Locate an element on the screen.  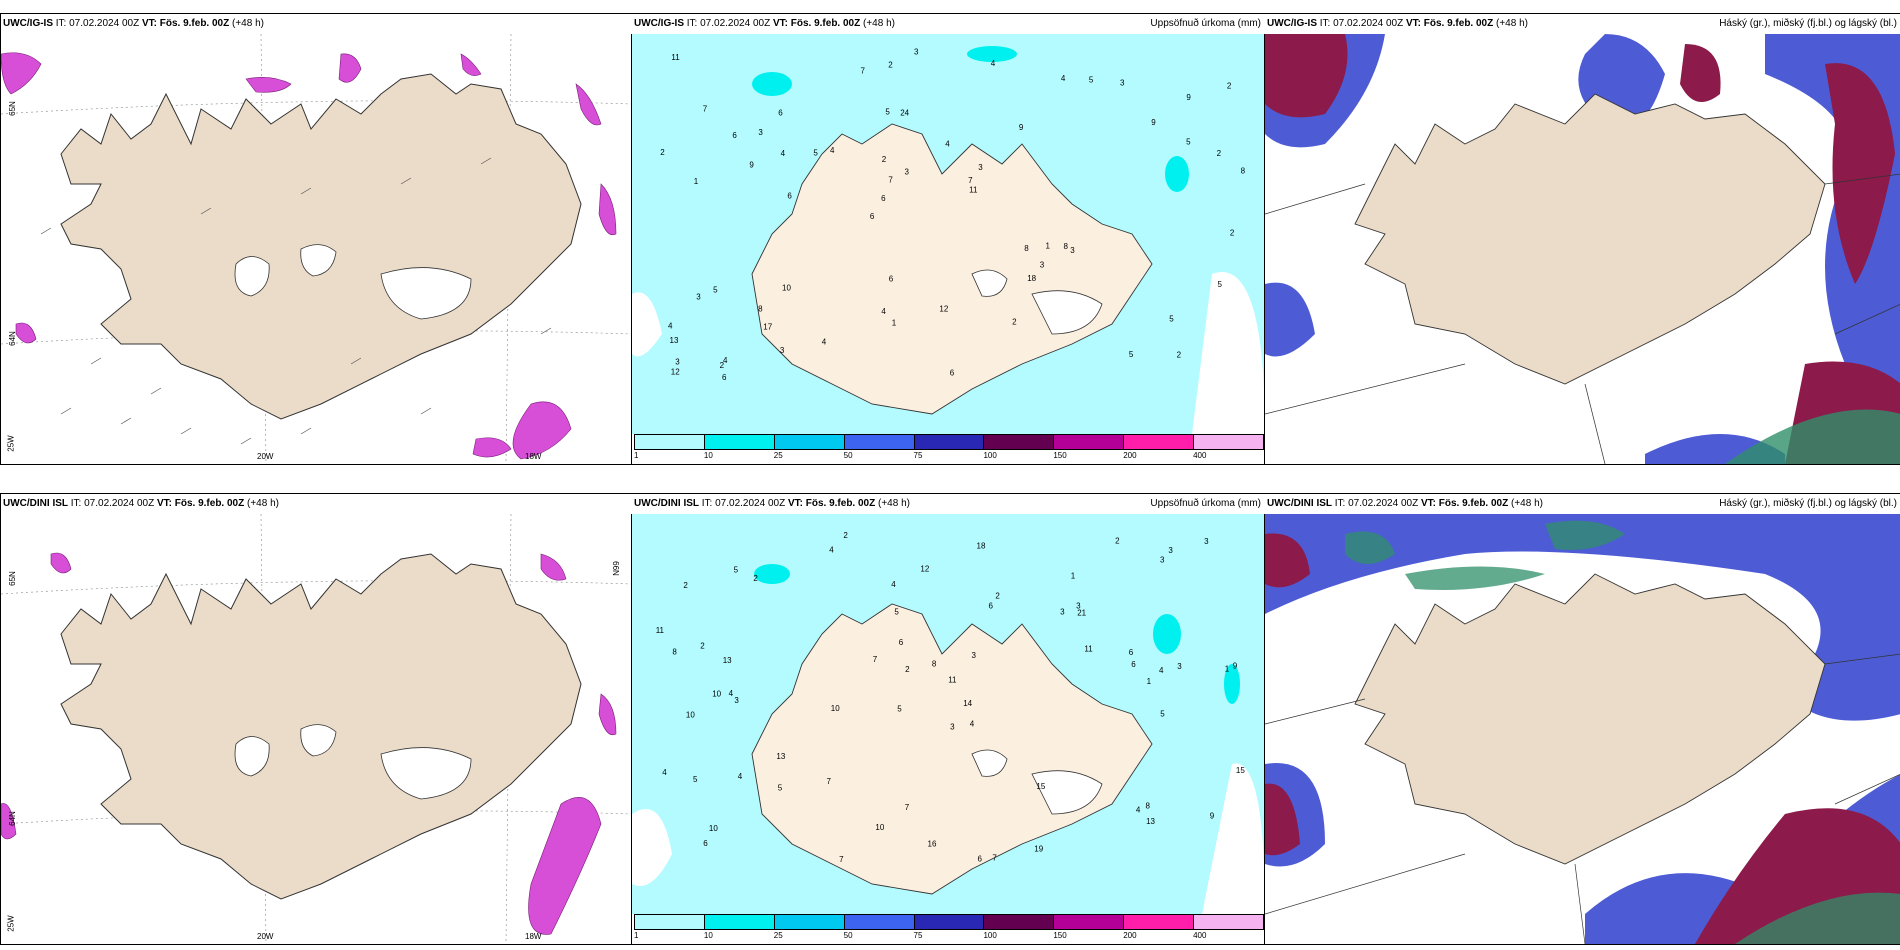
precip-value-label: 17 is located at coordinates (767, 326).